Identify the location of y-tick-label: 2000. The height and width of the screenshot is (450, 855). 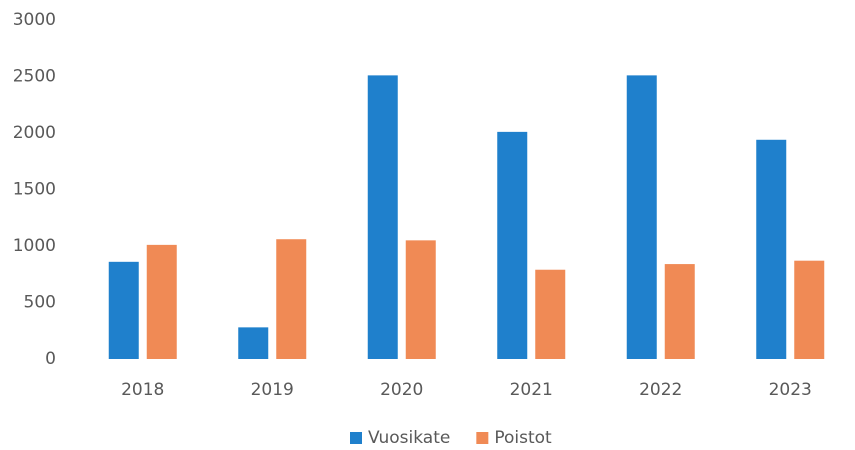
(34, 133).